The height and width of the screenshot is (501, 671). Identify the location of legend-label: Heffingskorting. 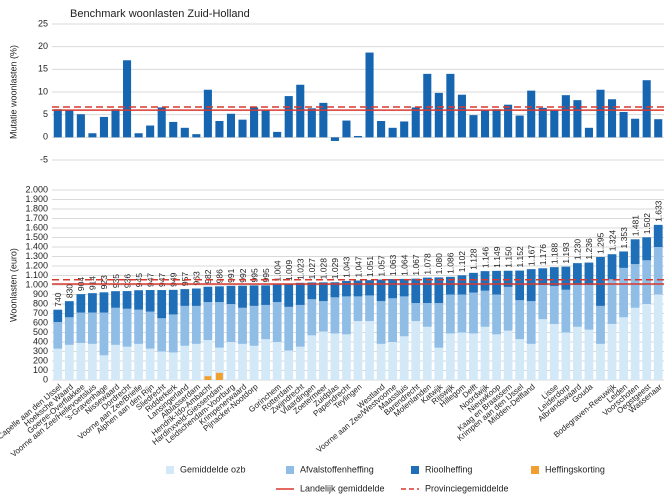
(575, 469).